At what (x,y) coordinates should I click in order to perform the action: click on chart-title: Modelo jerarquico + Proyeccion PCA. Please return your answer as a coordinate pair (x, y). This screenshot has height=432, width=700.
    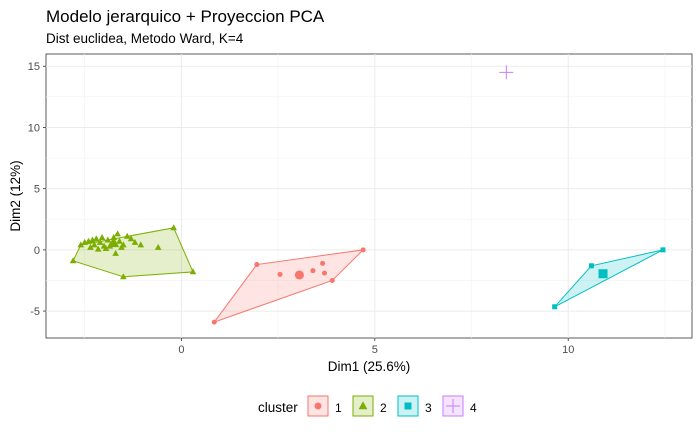
    Looking at the image, I should click on (185, 16).